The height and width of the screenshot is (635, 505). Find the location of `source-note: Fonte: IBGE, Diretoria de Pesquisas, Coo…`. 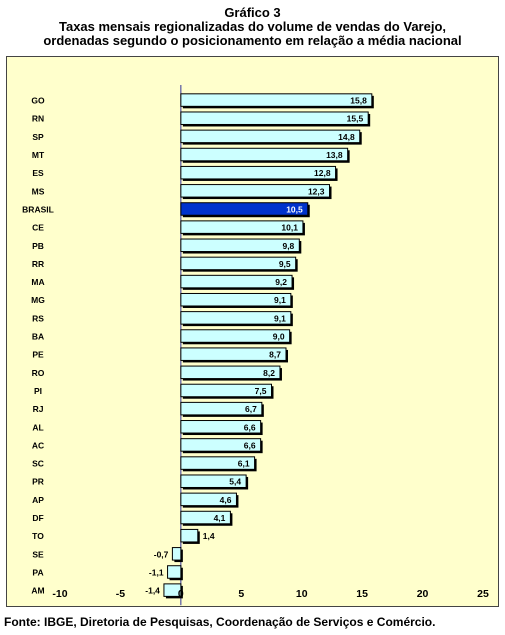

source-note: Fonte: IBGE, Diretoria de Pesquisas, Coo… is located at coordinates (220, 622).